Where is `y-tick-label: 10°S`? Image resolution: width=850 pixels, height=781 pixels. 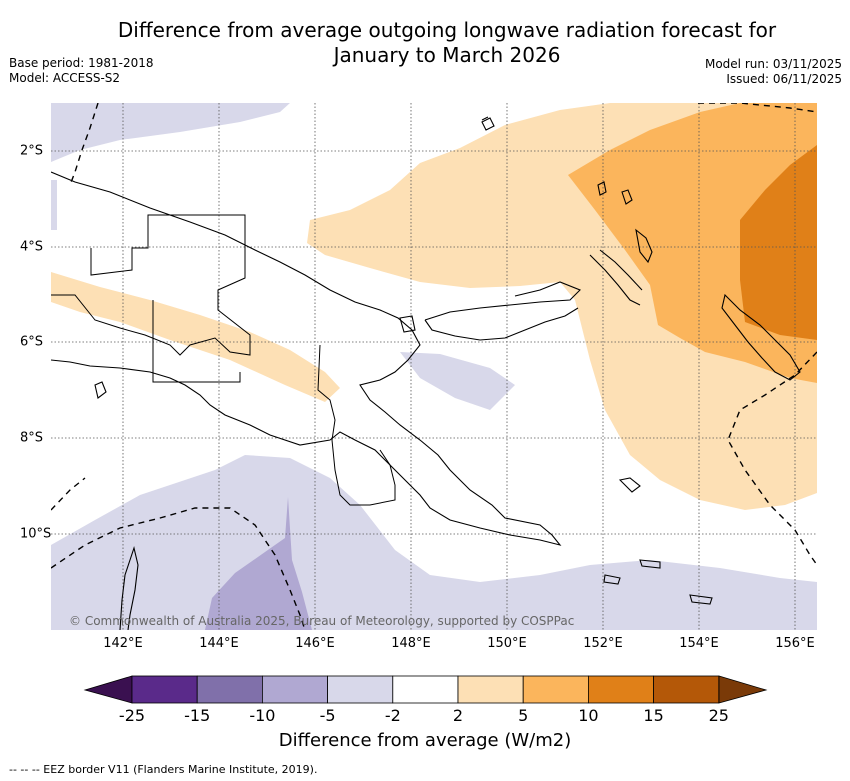 y-tick-label: 10°S is located at coordinates (36, 534).